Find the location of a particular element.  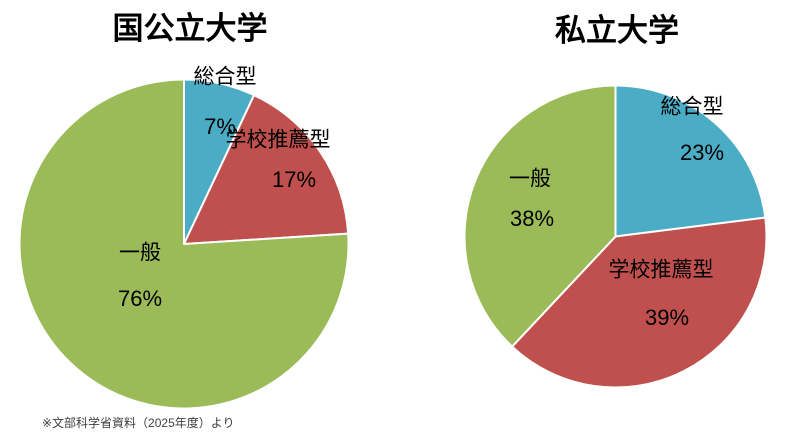

chart-title-private: 私立大学 is located at coordinates (617, 30).